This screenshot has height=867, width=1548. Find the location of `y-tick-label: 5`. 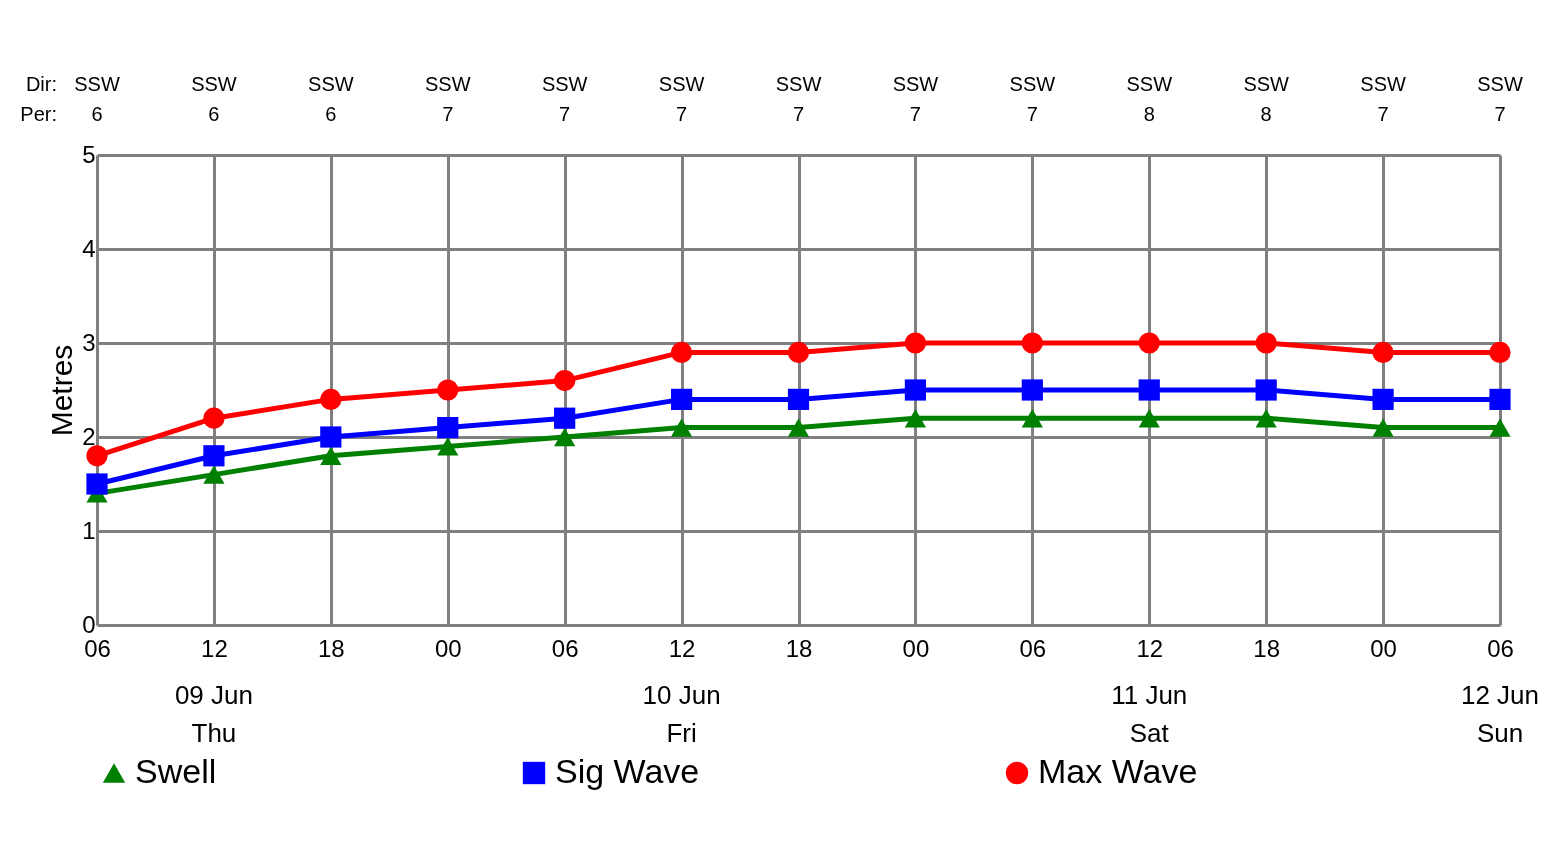

y-tick-label: 5 is located at coordinates (89, 154).